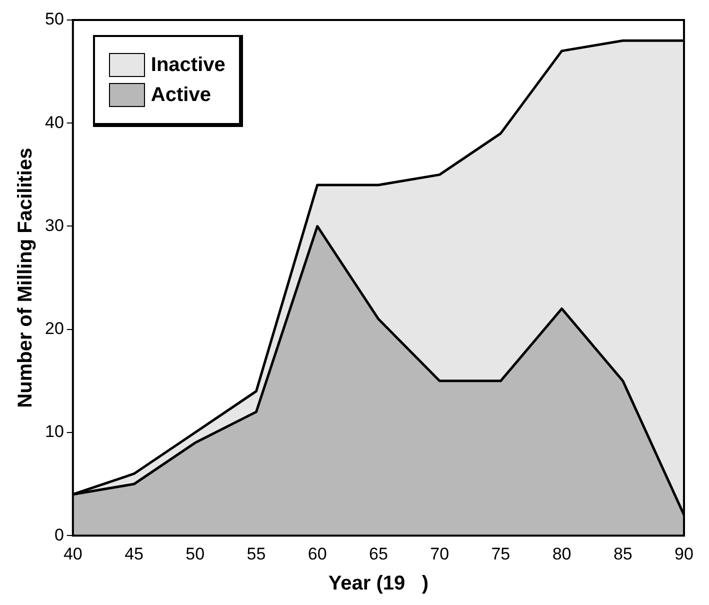 This screenshot has width=709, height=605. What do you see at coordinates (256, 554) in the screenshot?
I see `x-tick-label: 55` at bounding box center [256, 554].